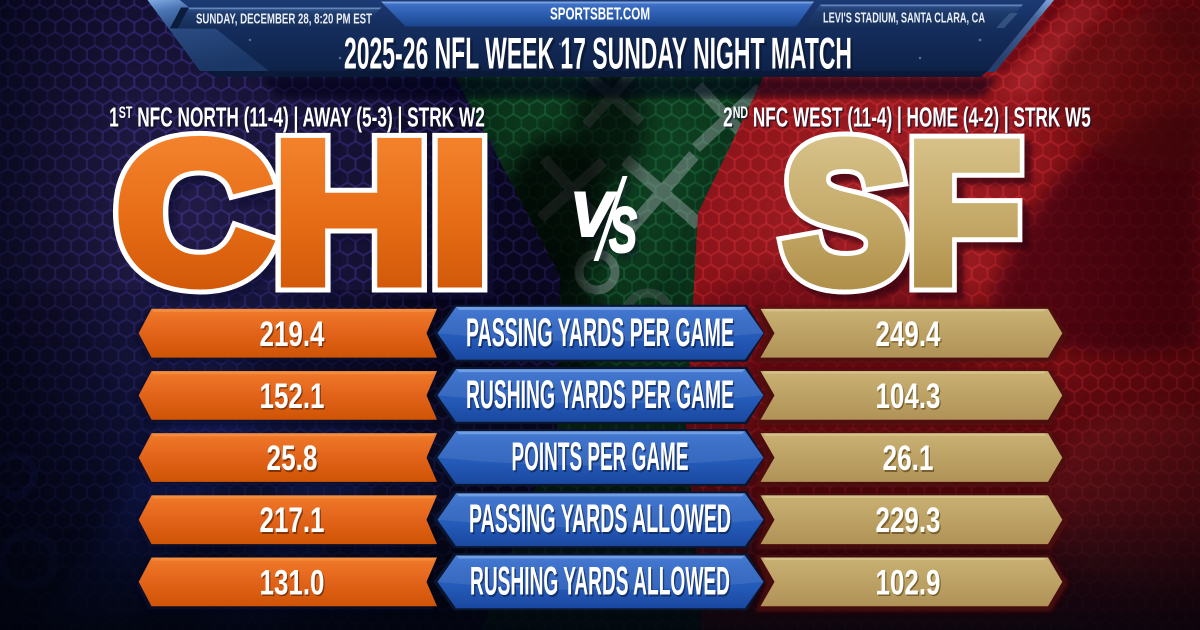  What do you see at coordinates (600, 13) in the screenshot?
I see `svg-text: SPORTSBET.COM` at bounding box center [600, 13].